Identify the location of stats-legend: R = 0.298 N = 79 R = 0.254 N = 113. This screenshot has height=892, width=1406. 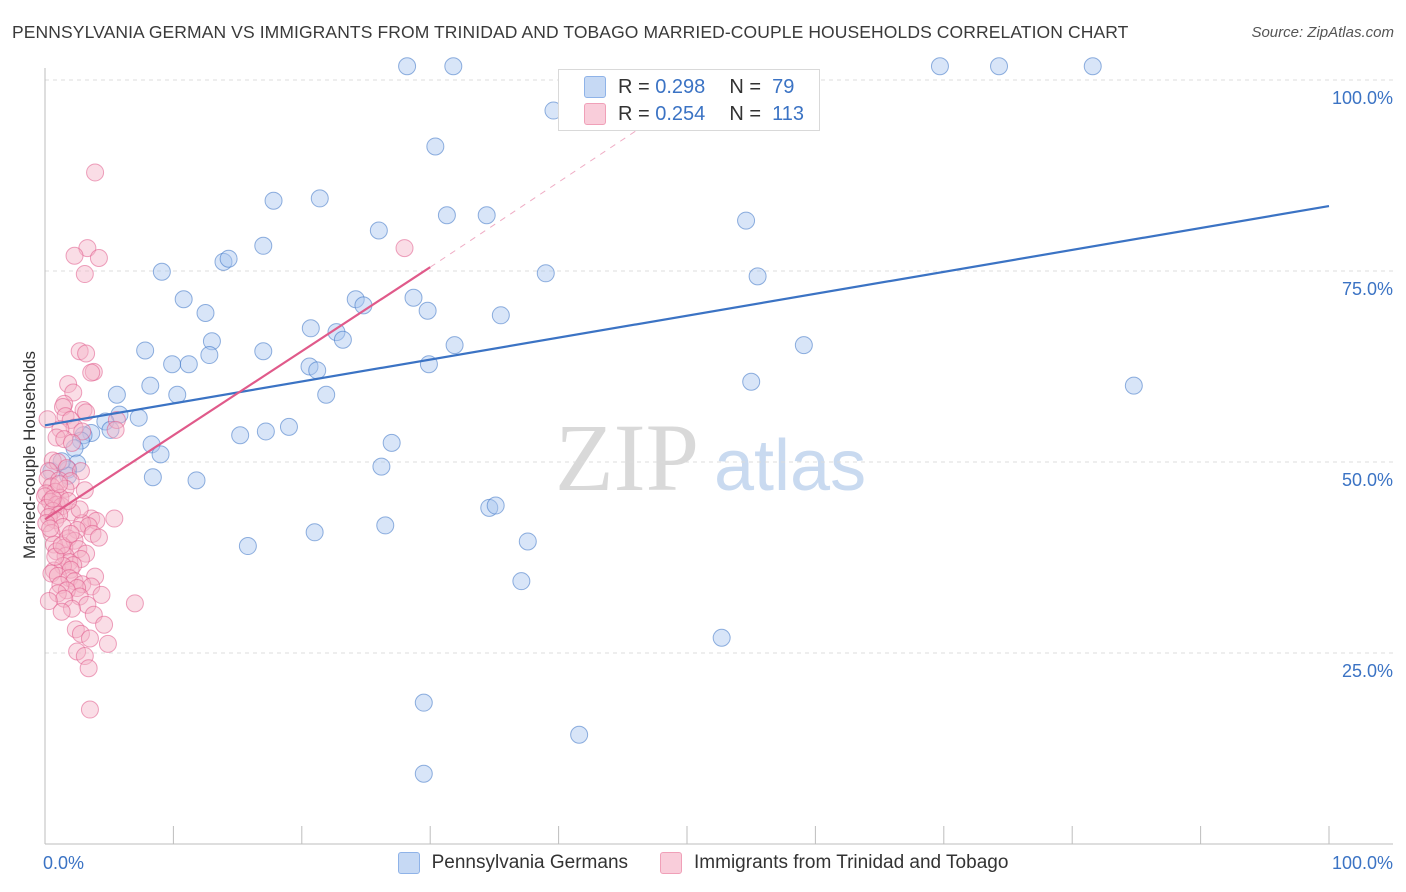
(689, 100).